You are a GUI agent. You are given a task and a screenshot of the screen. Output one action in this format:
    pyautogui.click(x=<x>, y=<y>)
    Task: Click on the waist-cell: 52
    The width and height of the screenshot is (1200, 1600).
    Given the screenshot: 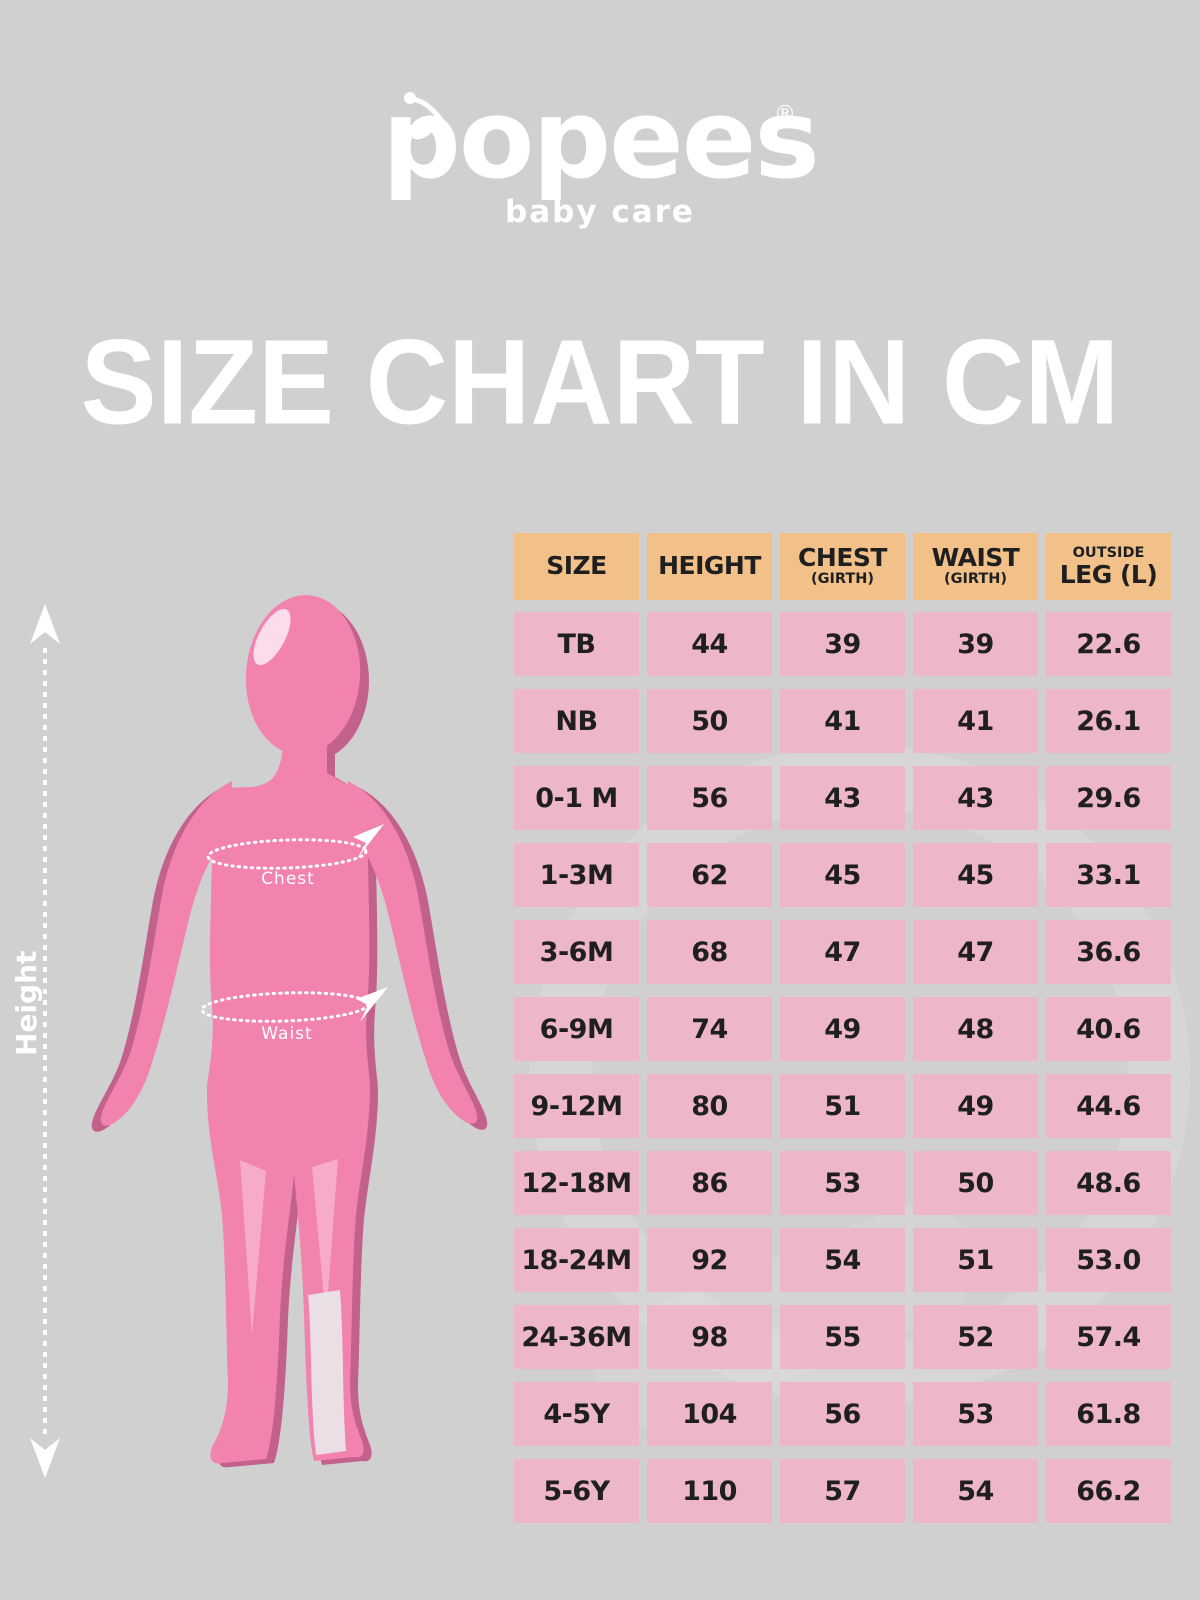 What is the action you would take?
    pyautogui.click(x=975, y=1337)
    